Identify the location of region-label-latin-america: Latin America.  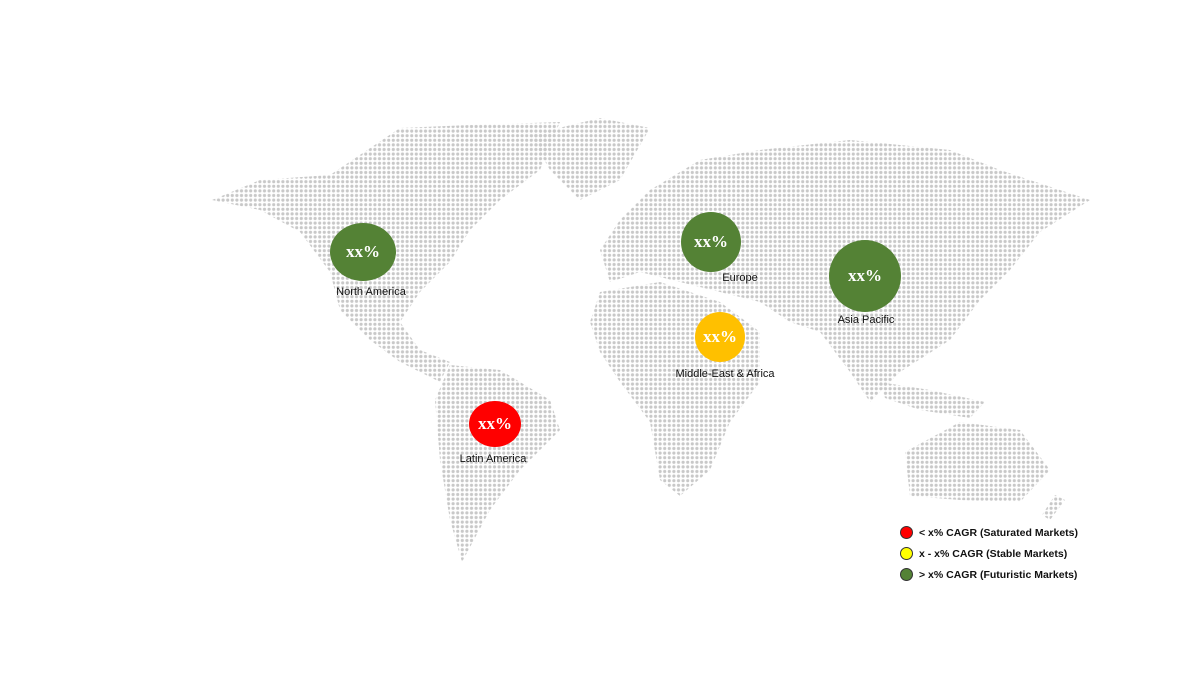
(493, 459).